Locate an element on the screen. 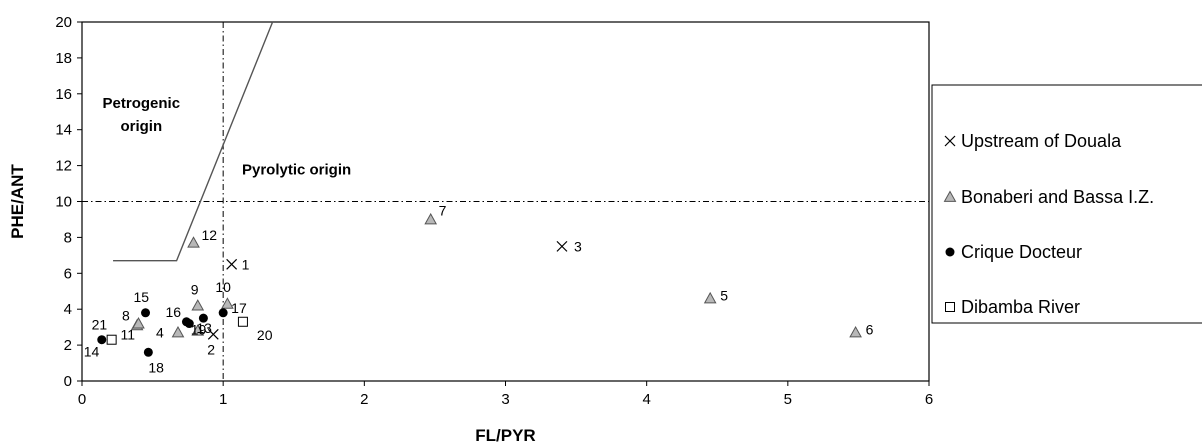 Image resolution: width=1202 pixels, height=443 pixels. point-label: 14 is located at coordinates (92, 352).